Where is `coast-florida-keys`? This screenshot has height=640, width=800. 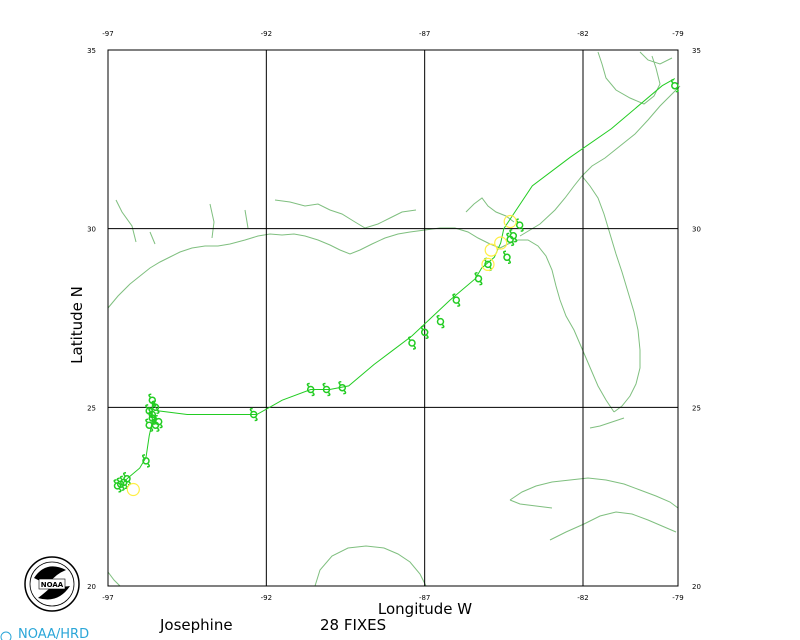
coast-florida-keys is located at coordinates (607, 423).